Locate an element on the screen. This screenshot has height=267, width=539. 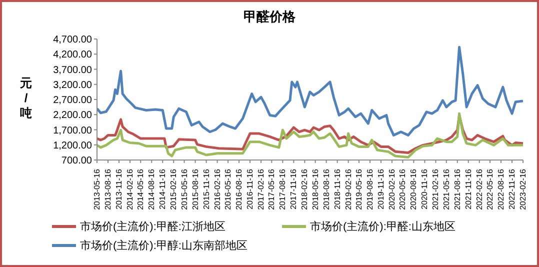
x-tick-label: 2016-08-16 is located at coordinates (239, 189).